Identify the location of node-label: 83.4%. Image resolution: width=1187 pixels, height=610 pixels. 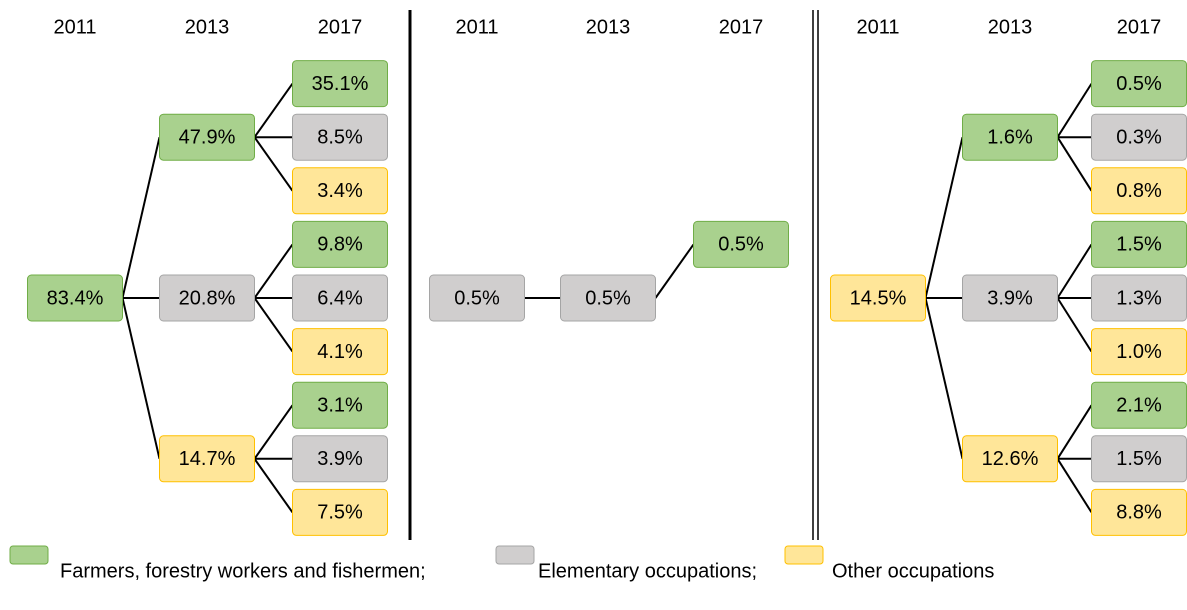
(75, 298).